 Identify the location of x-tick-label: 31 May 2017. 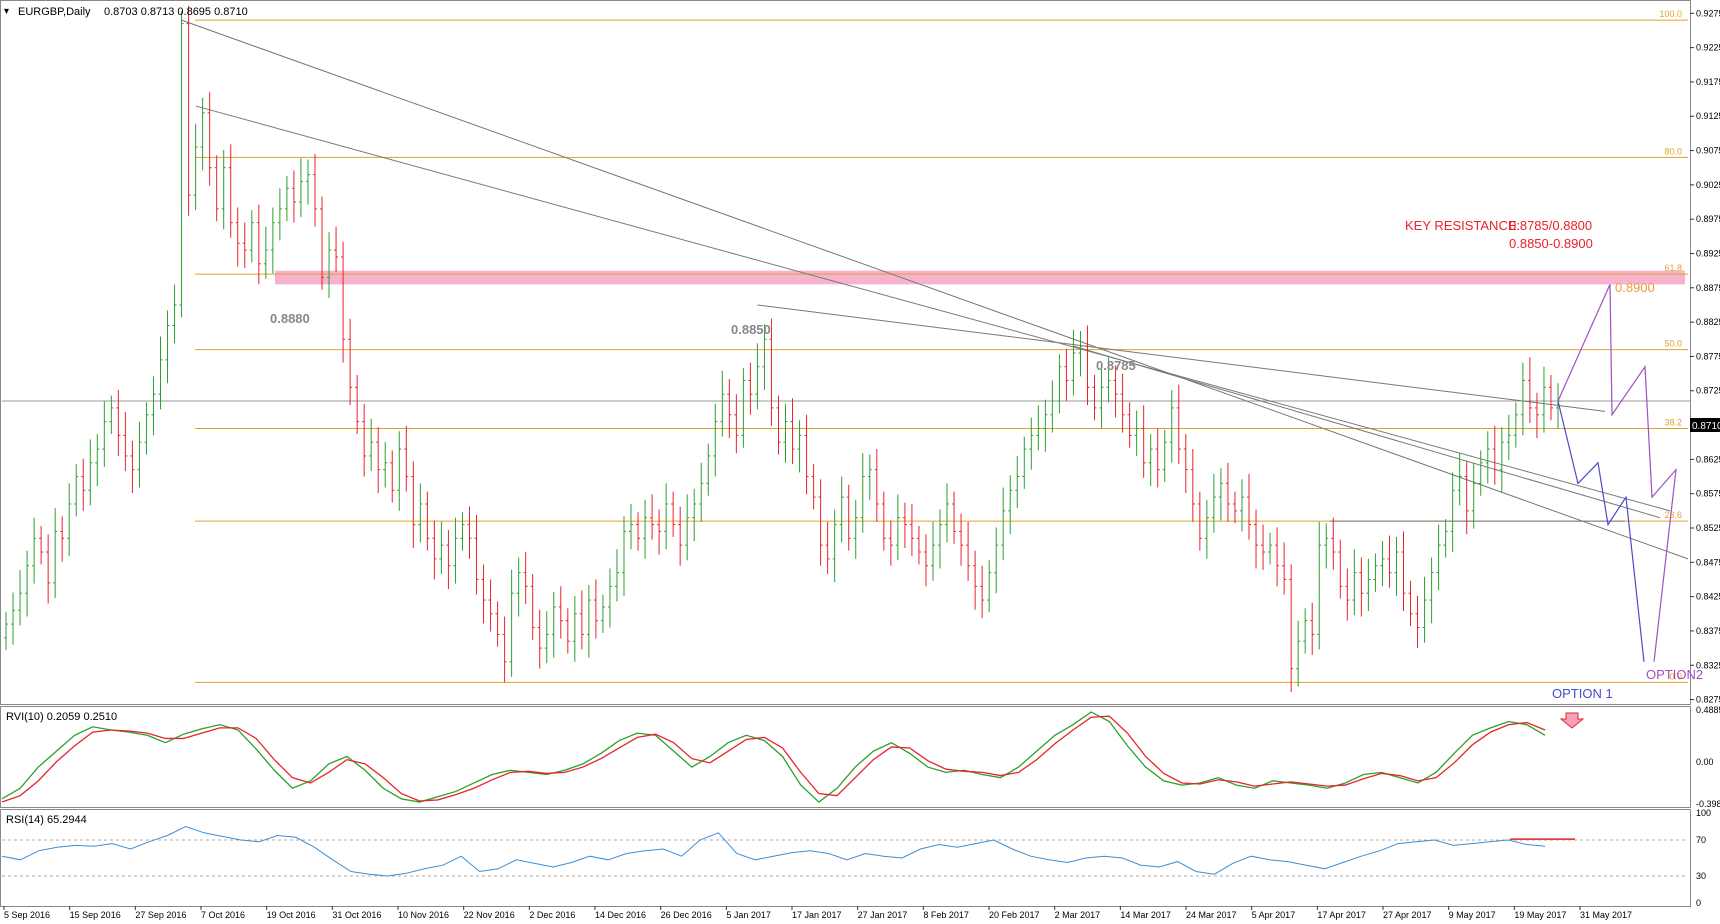
(1606, 915).